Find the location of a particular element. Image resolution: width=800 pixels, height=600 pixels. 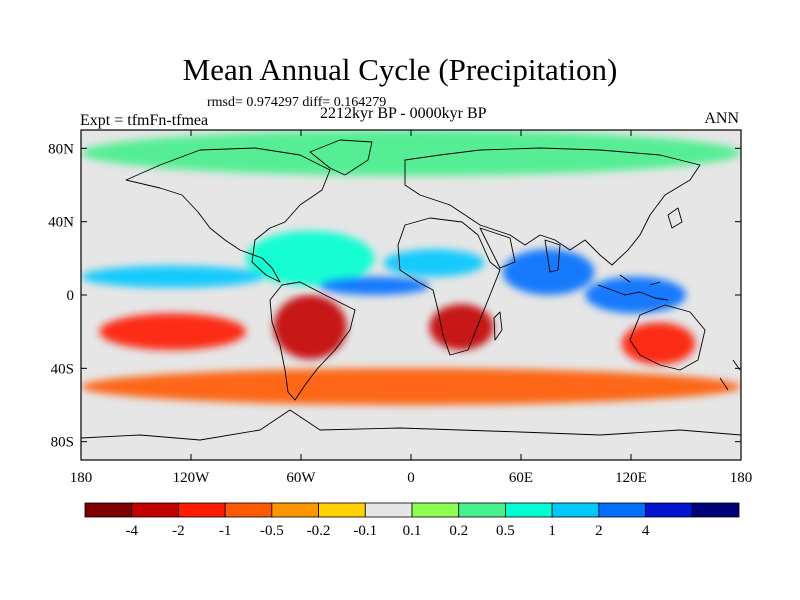

x-tick-label: 60E is located at coordinates (521, 478).